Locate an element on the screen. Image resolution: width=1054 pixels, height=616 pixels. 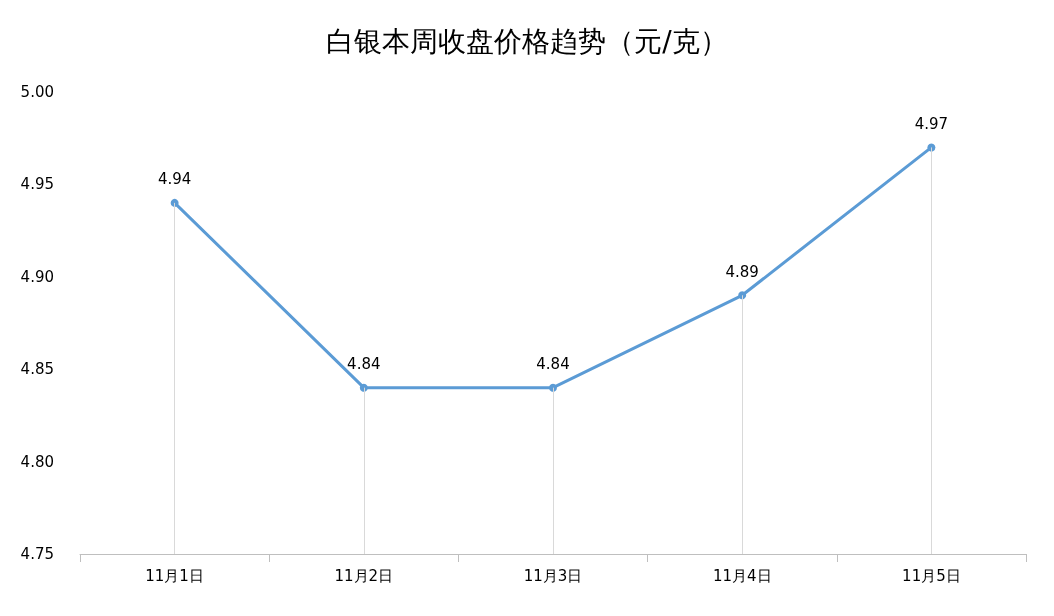
y-tick-label: 4.85 is located at coordinates (37, 369).